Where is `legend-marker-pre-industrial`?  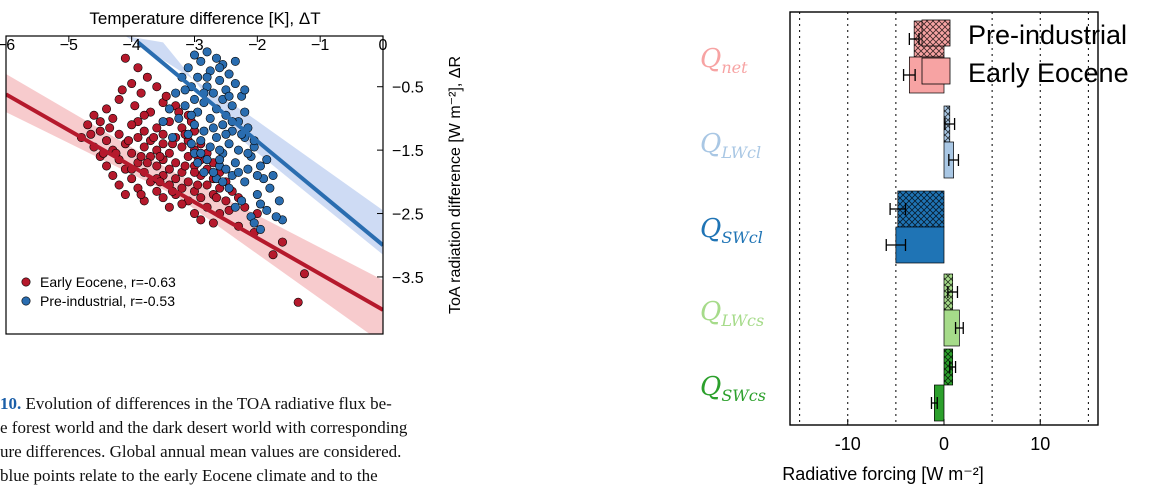
legend-marker-pre-industrial is located at coordinates (26, 301).